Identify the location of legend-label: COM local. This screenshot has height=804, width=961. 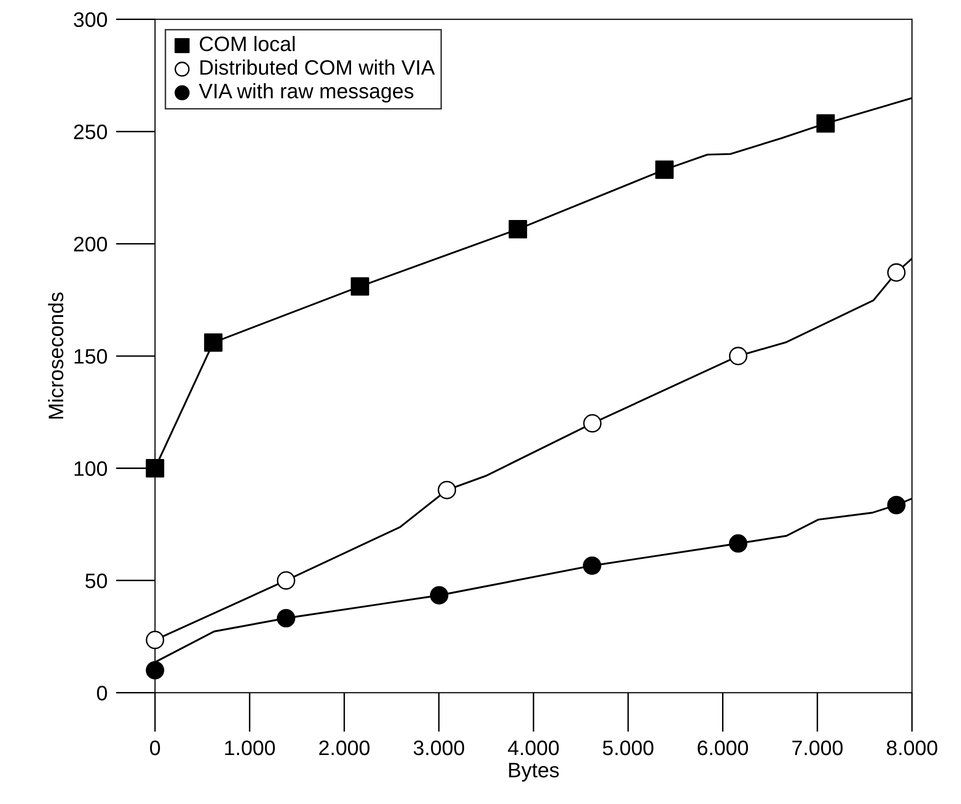
(247, 44).